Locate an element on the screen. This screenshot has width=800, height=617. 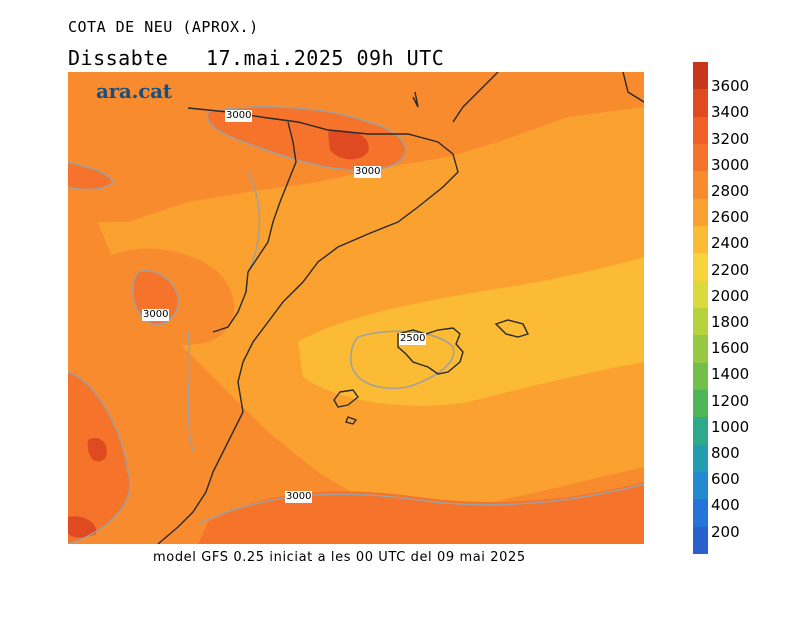
field-above-3000-nw is located at coordinates (90, 176).